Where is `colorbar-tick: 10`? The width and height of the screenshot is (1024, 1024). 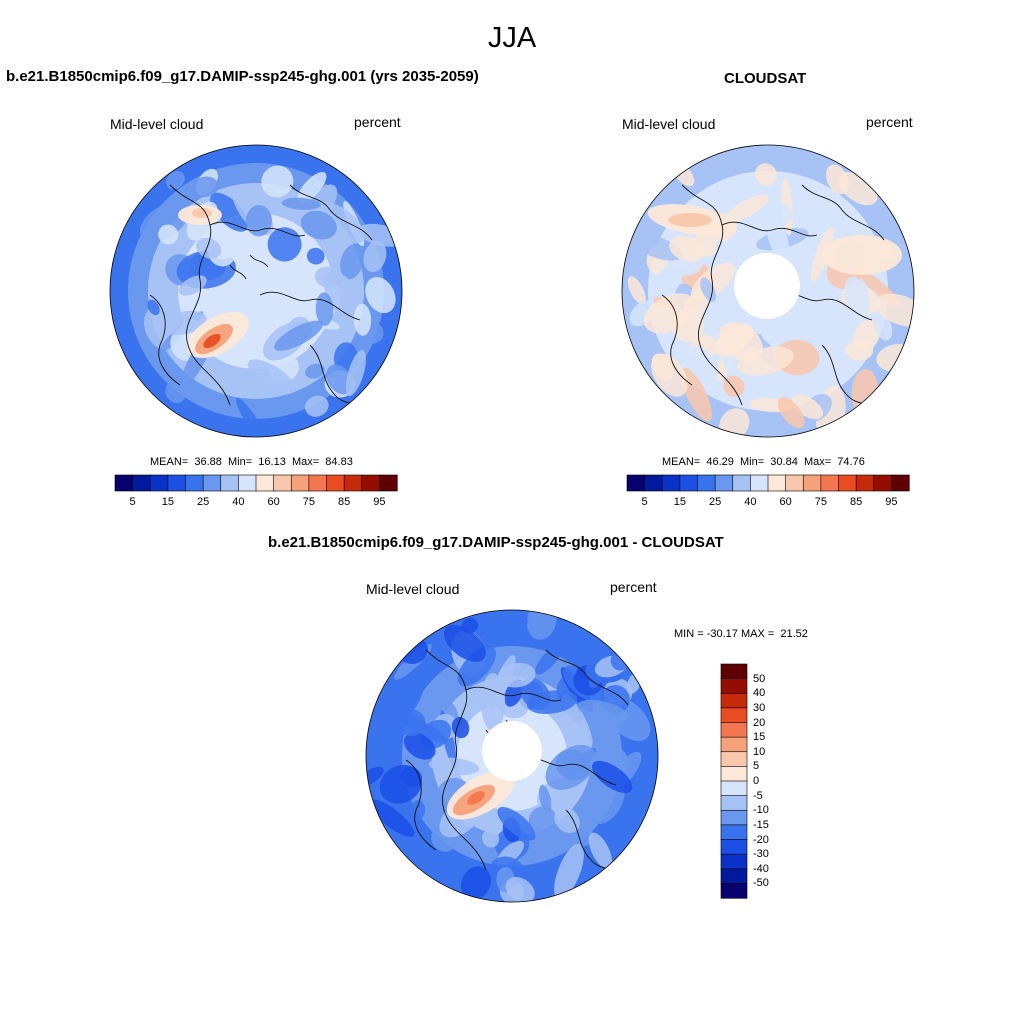
colorbar-tick: 10 is located at coordinates (759, 751).